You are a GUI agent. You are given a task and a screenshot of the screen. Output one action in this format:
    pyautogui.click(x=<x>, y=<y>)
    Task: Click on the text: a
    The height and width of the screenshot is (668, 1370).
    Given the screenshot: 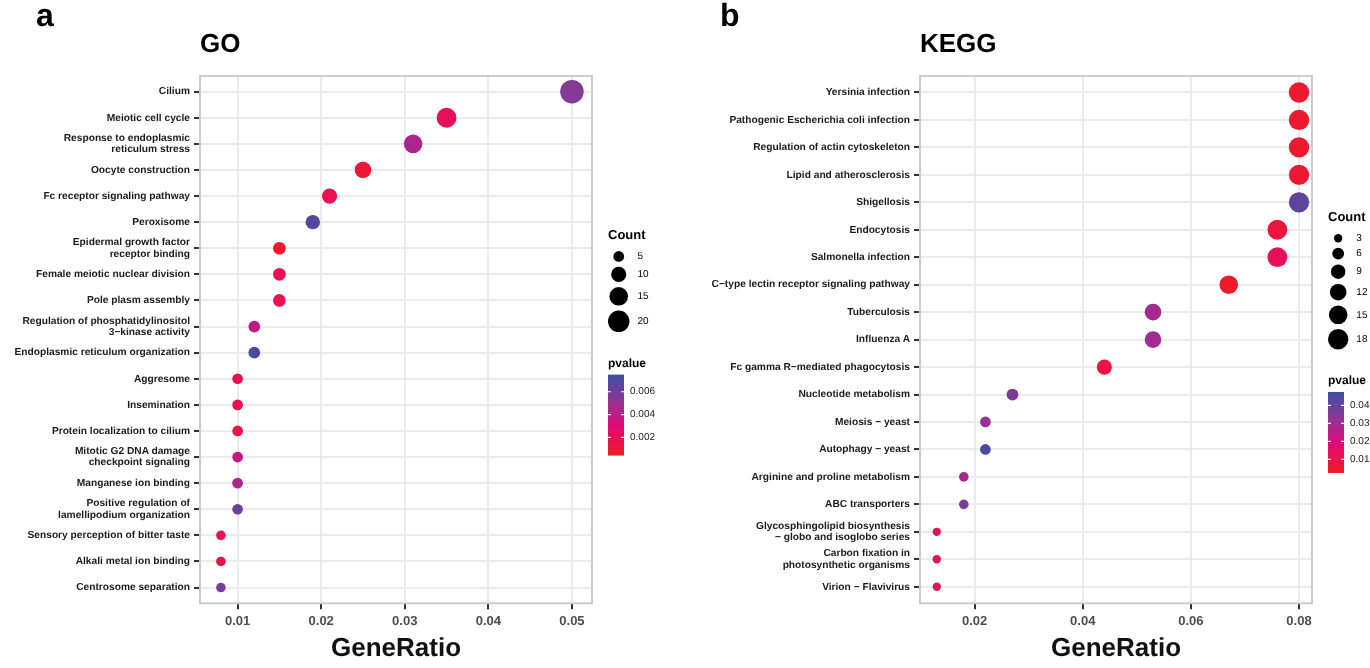 What is the action you would take?
    pyautogui.click(x=45, y=17)
    